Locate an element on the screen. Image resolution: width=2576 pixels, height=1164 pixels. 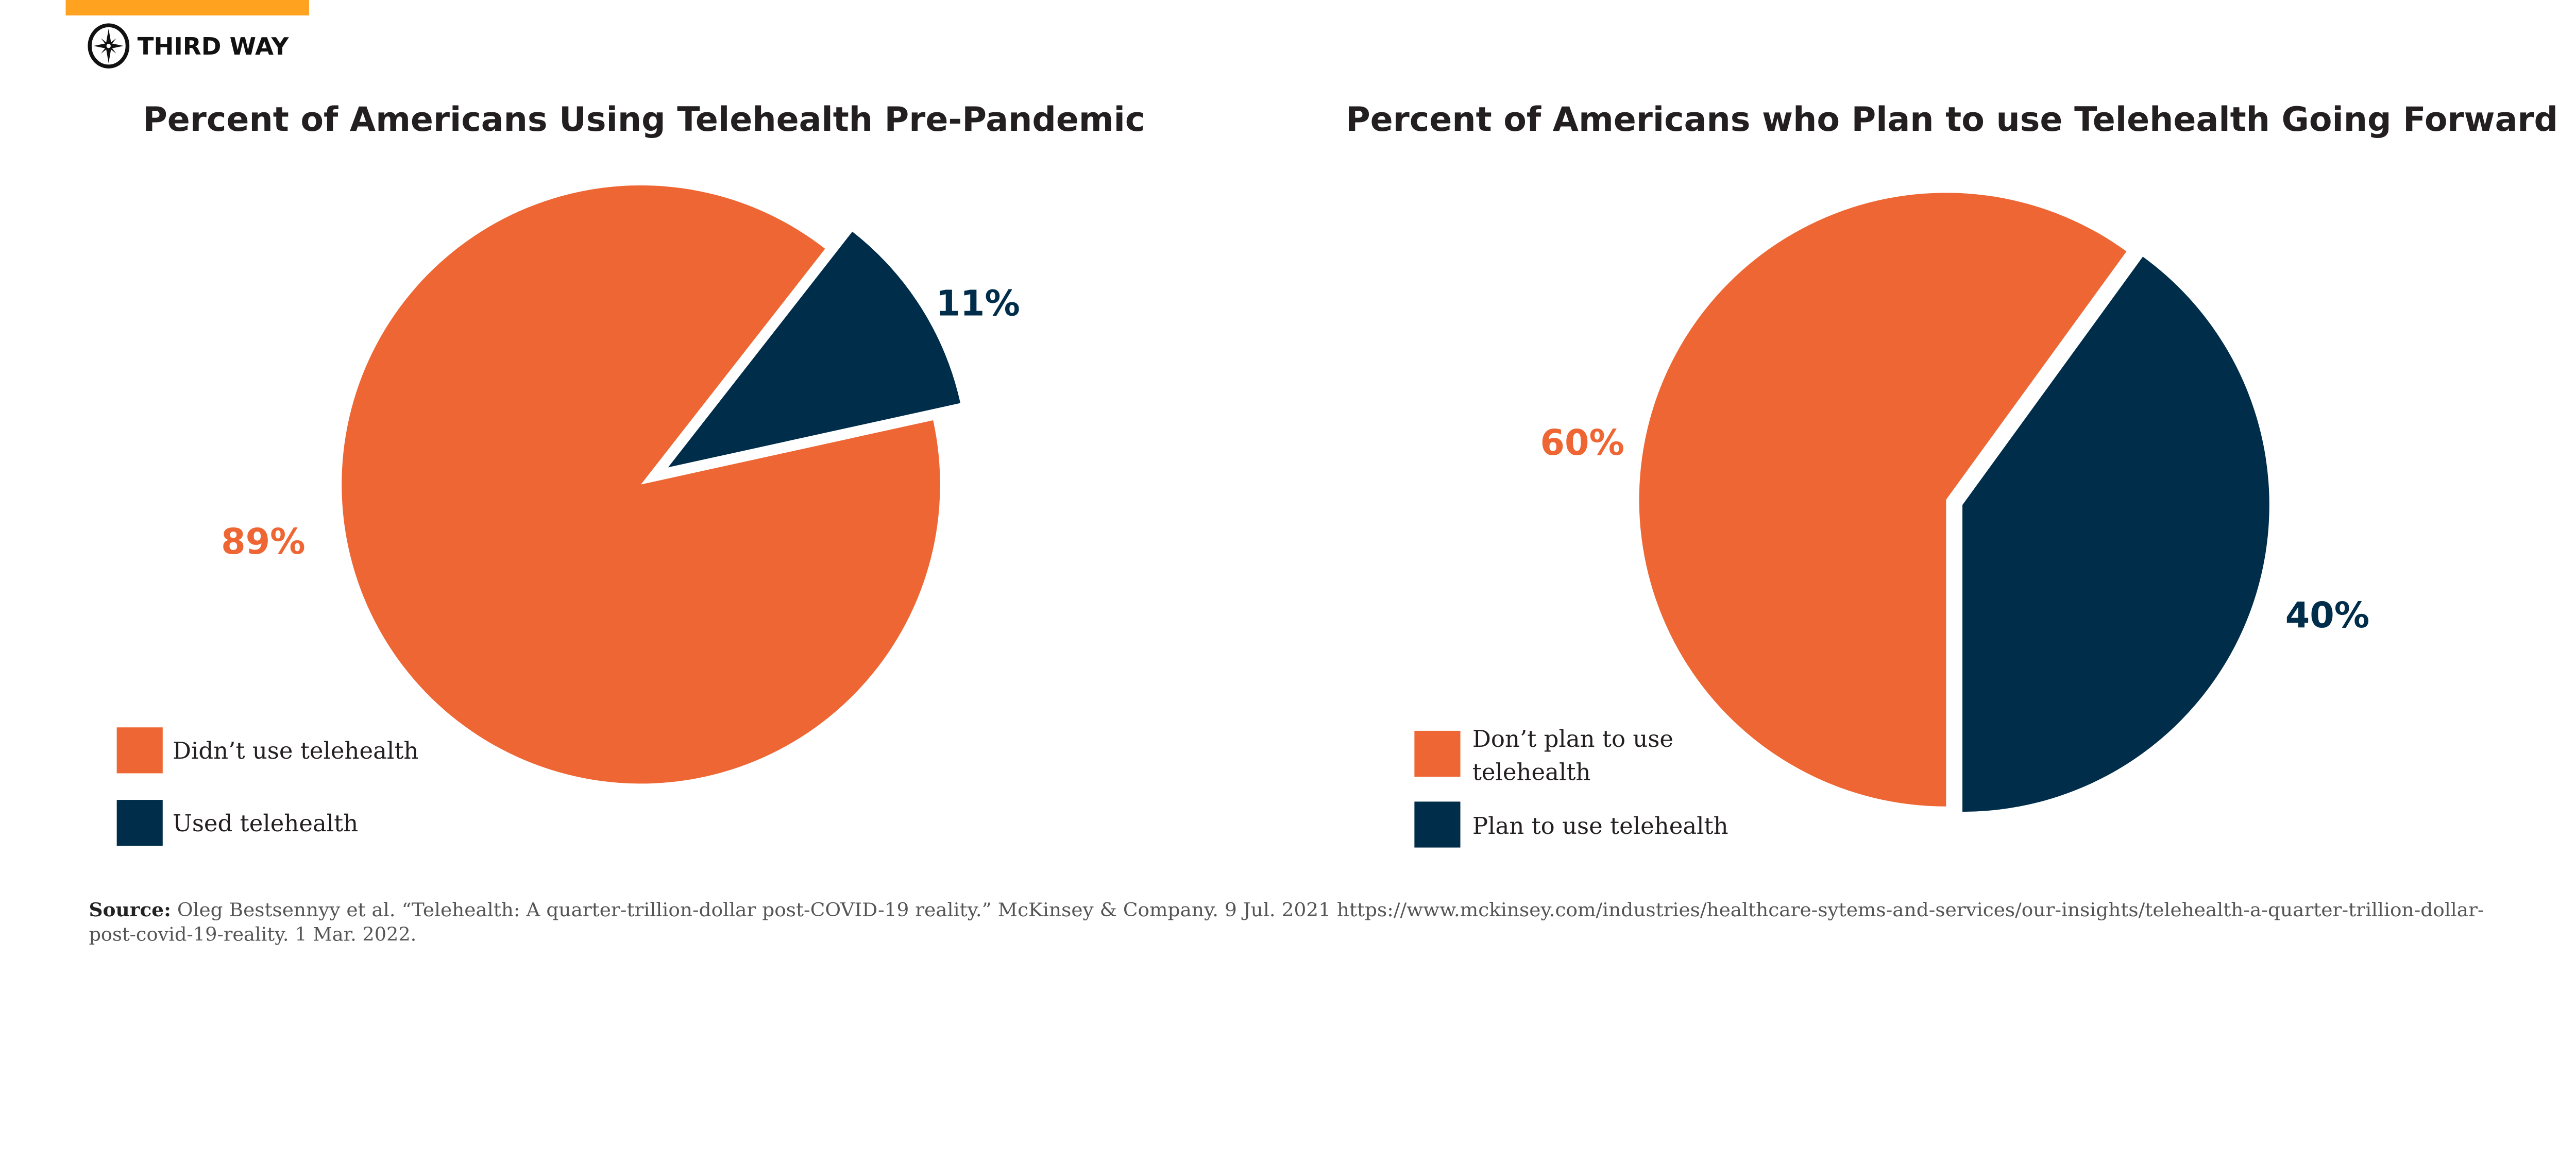
legend-label: Used telehealth is located at coordinates (265, 823).